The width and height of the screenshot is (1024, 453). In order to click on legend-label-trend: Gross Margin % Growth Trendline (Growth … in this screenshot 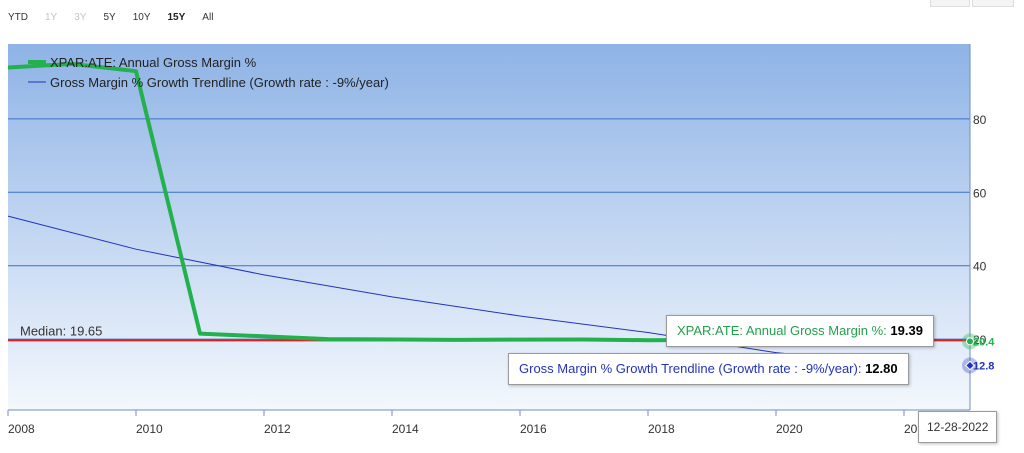, I will do `click(219, 82)`.